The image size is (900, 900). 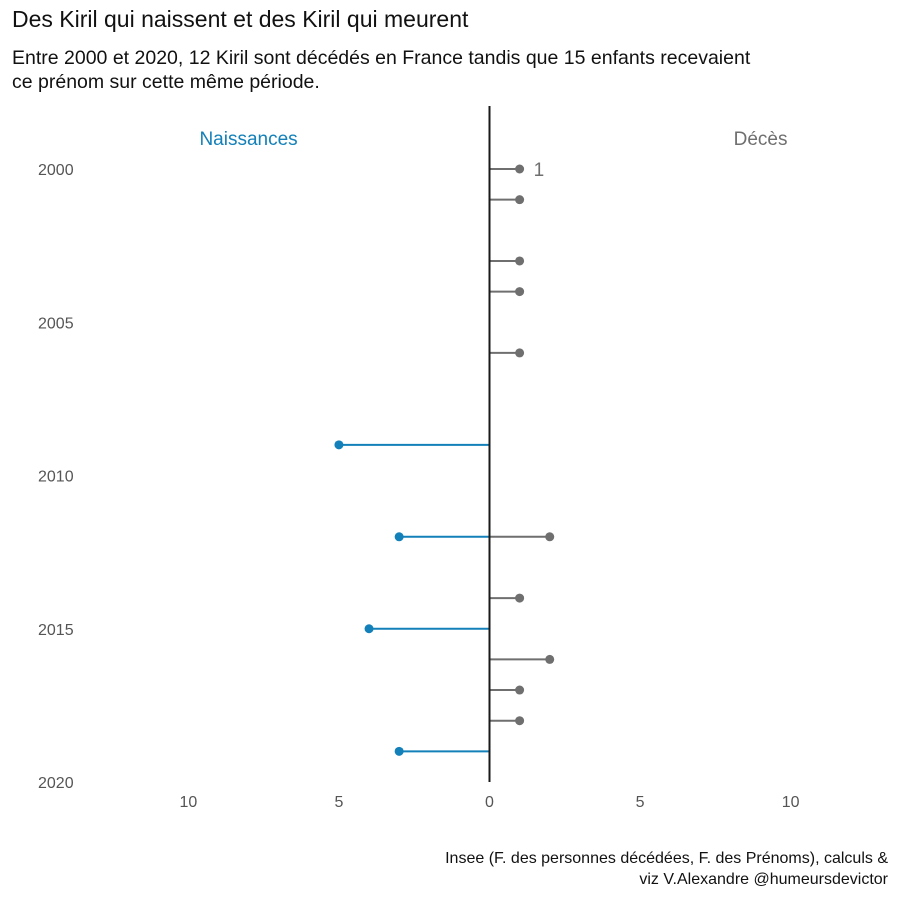 What do you see at coordinates (338, 802) in the screenshot?
I see `x-tick--5: 5` at bounding box center [338, 802].